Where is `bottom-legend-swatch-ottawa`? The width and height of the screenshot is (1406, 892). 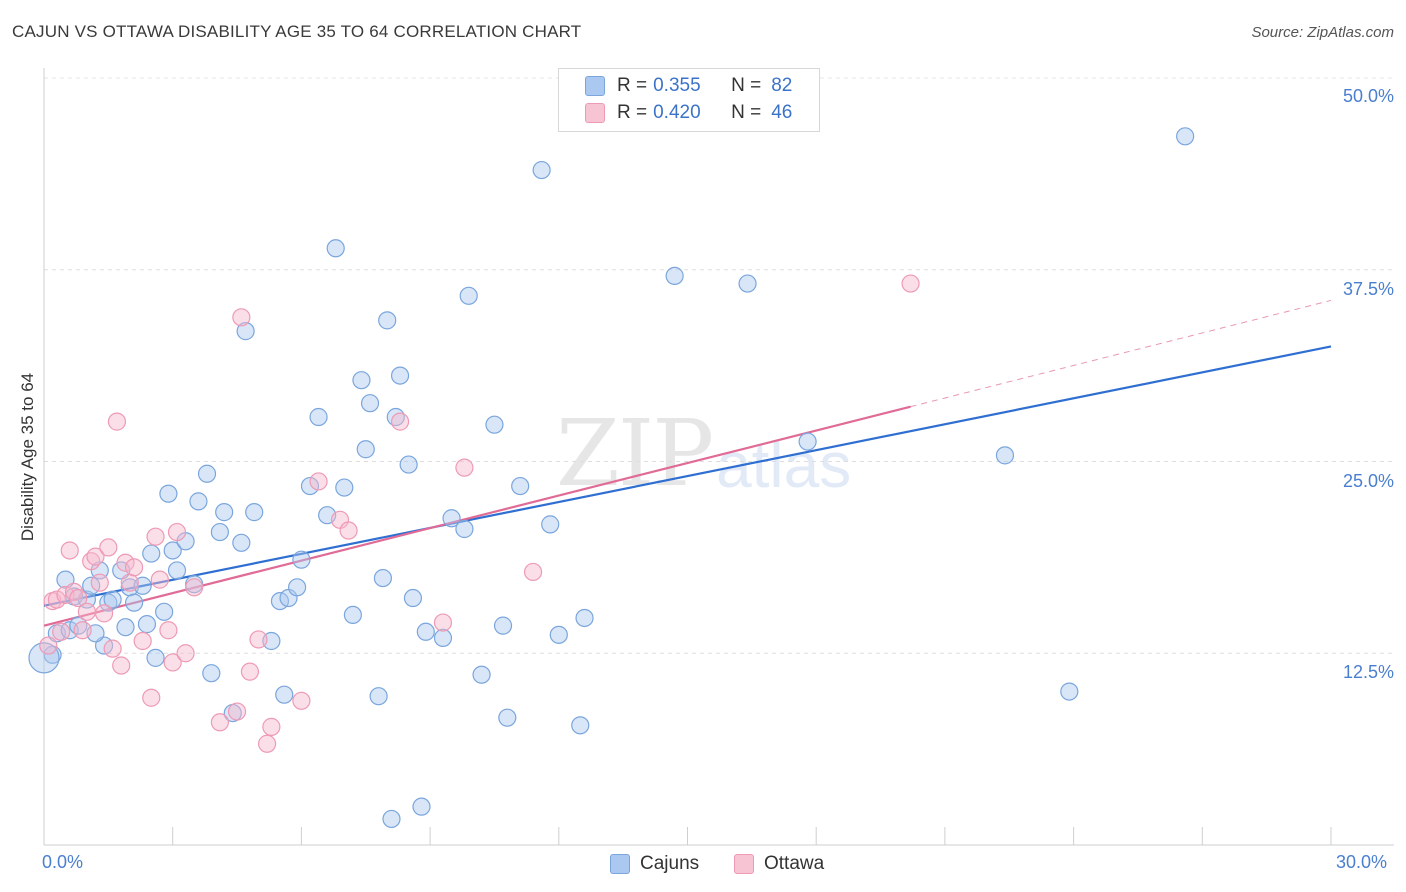
bottom-legend-swatch-ottawa is located at coordinates (744, 864).